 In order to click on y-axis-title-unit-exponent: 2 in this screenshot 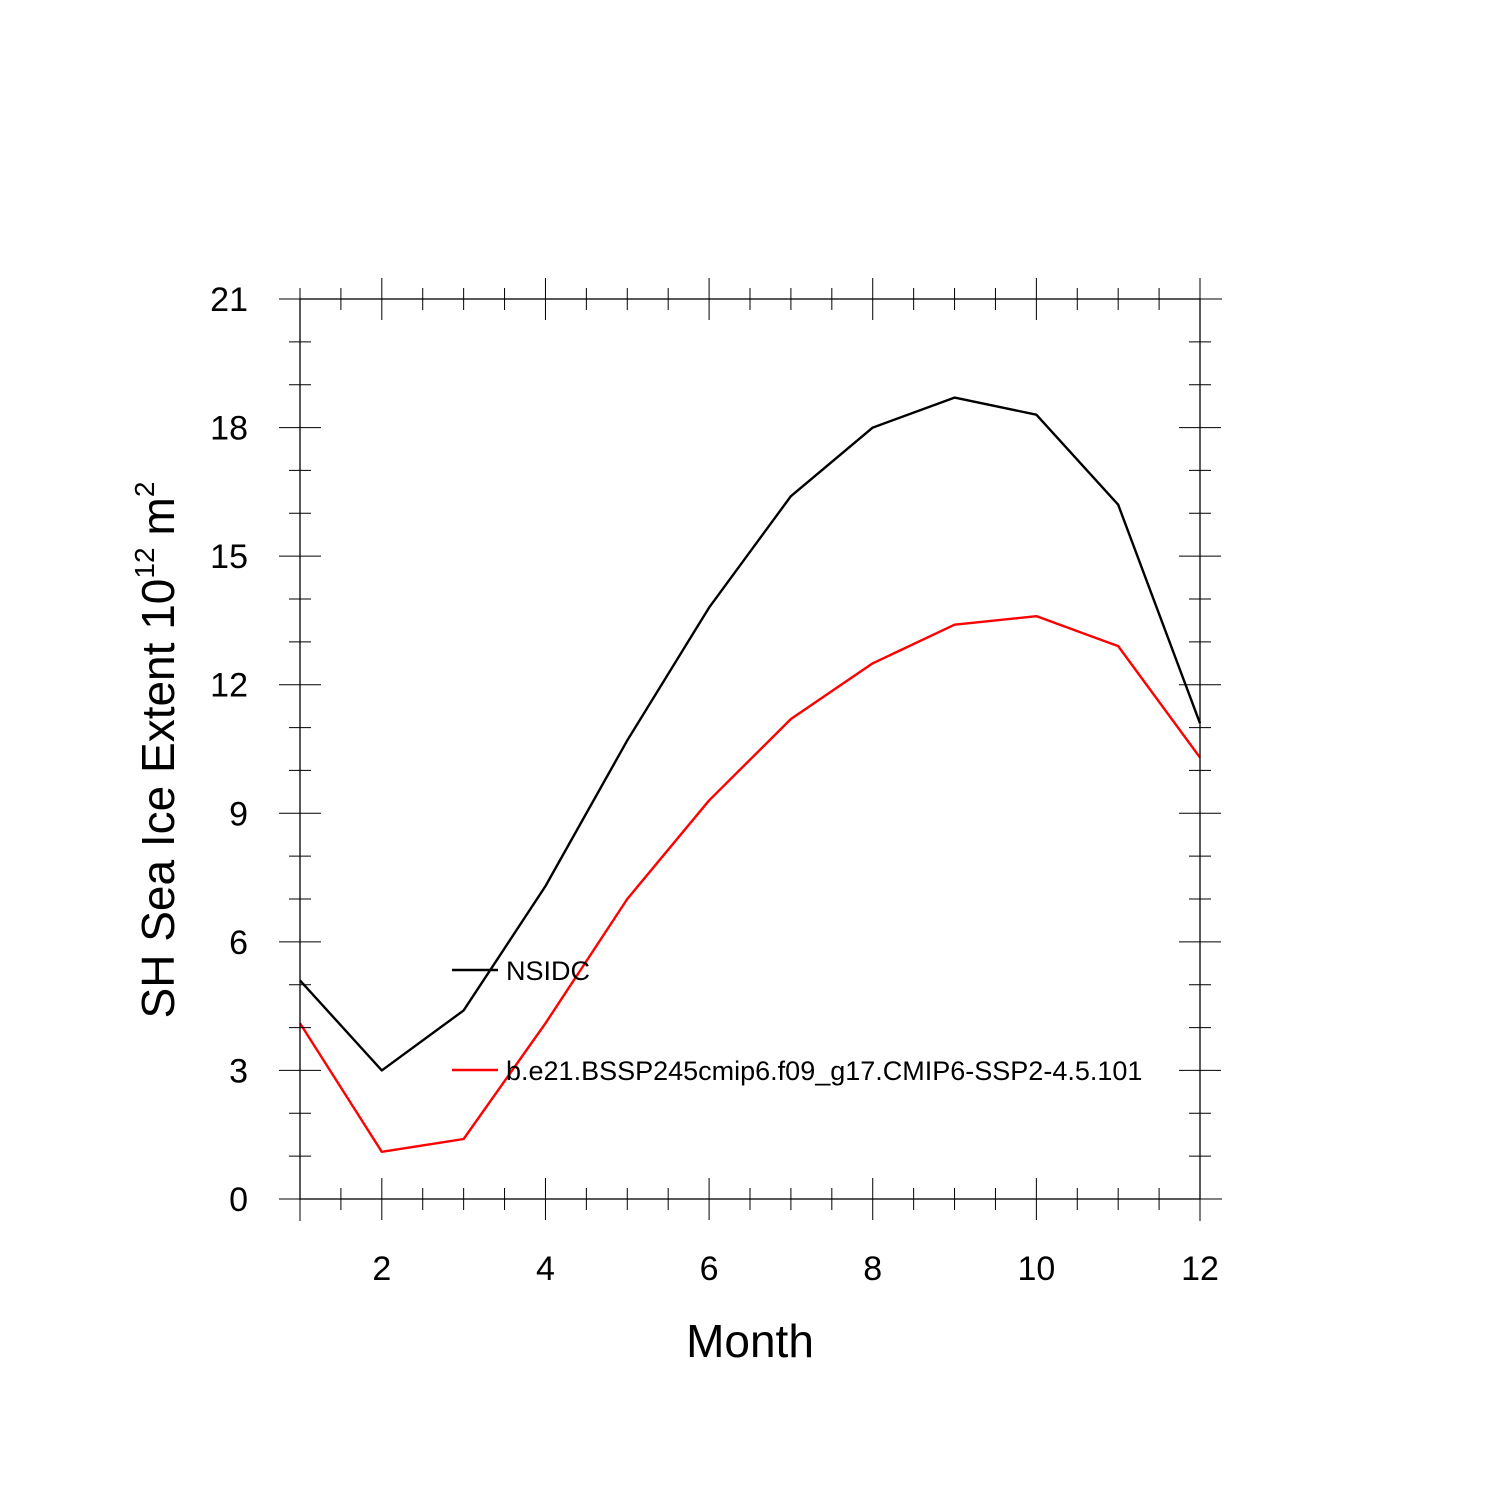, I will do `click(144, 490)`.